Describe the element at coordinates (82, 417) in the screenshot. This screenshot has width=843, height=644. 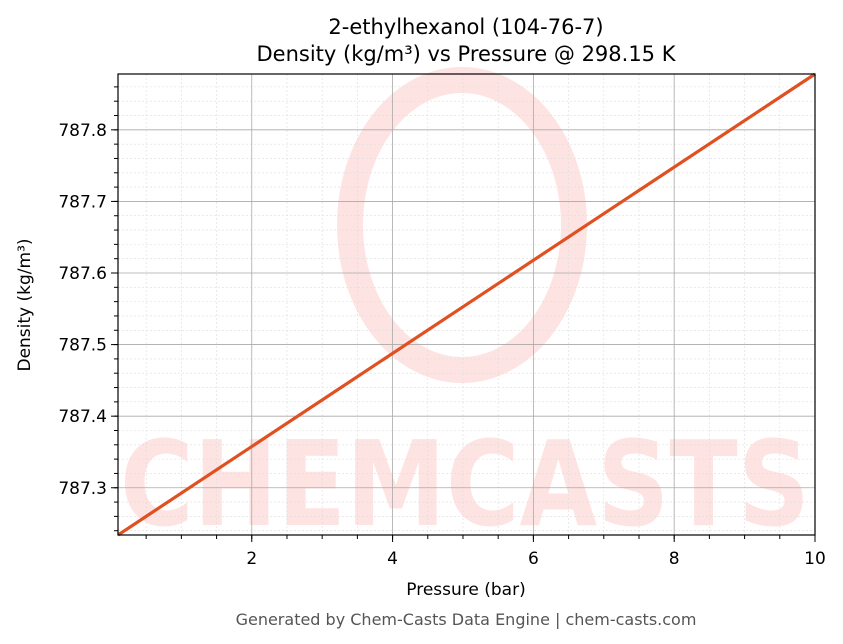
I see `y-tick-label: 787.4` at that location.